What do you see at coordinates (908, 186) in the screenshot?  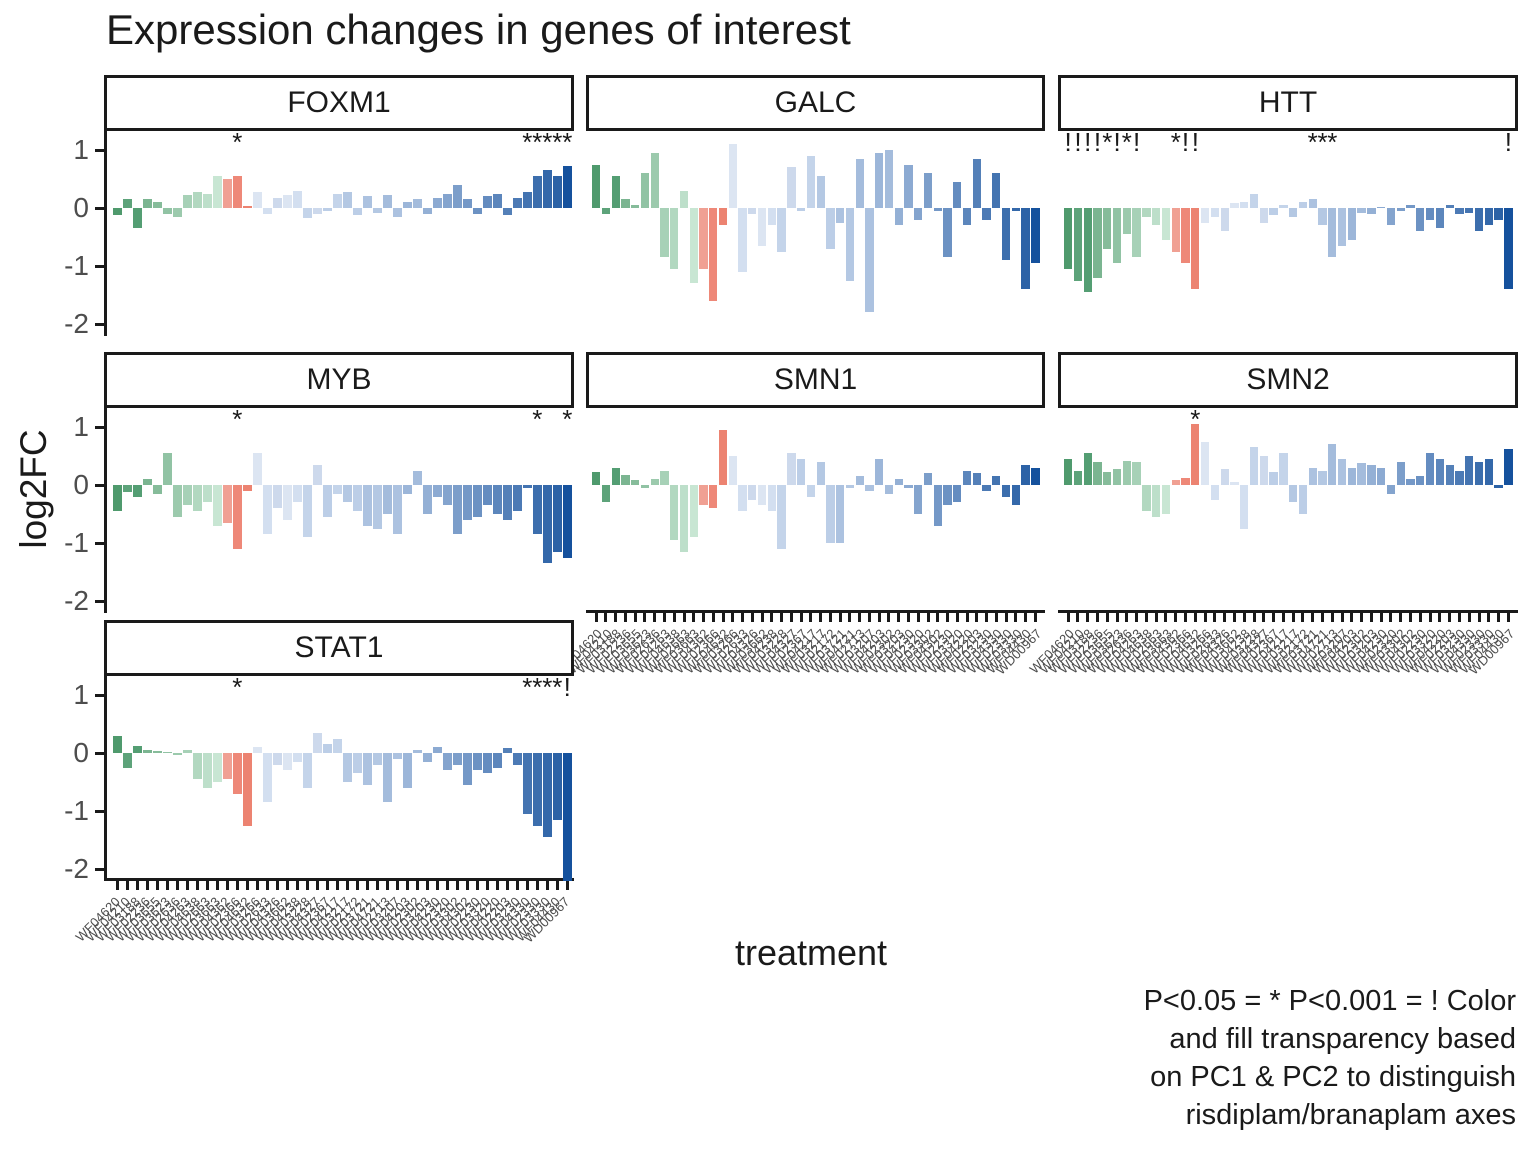 I see `bar-GALC-WF04230` at bounding box center [908, 186].